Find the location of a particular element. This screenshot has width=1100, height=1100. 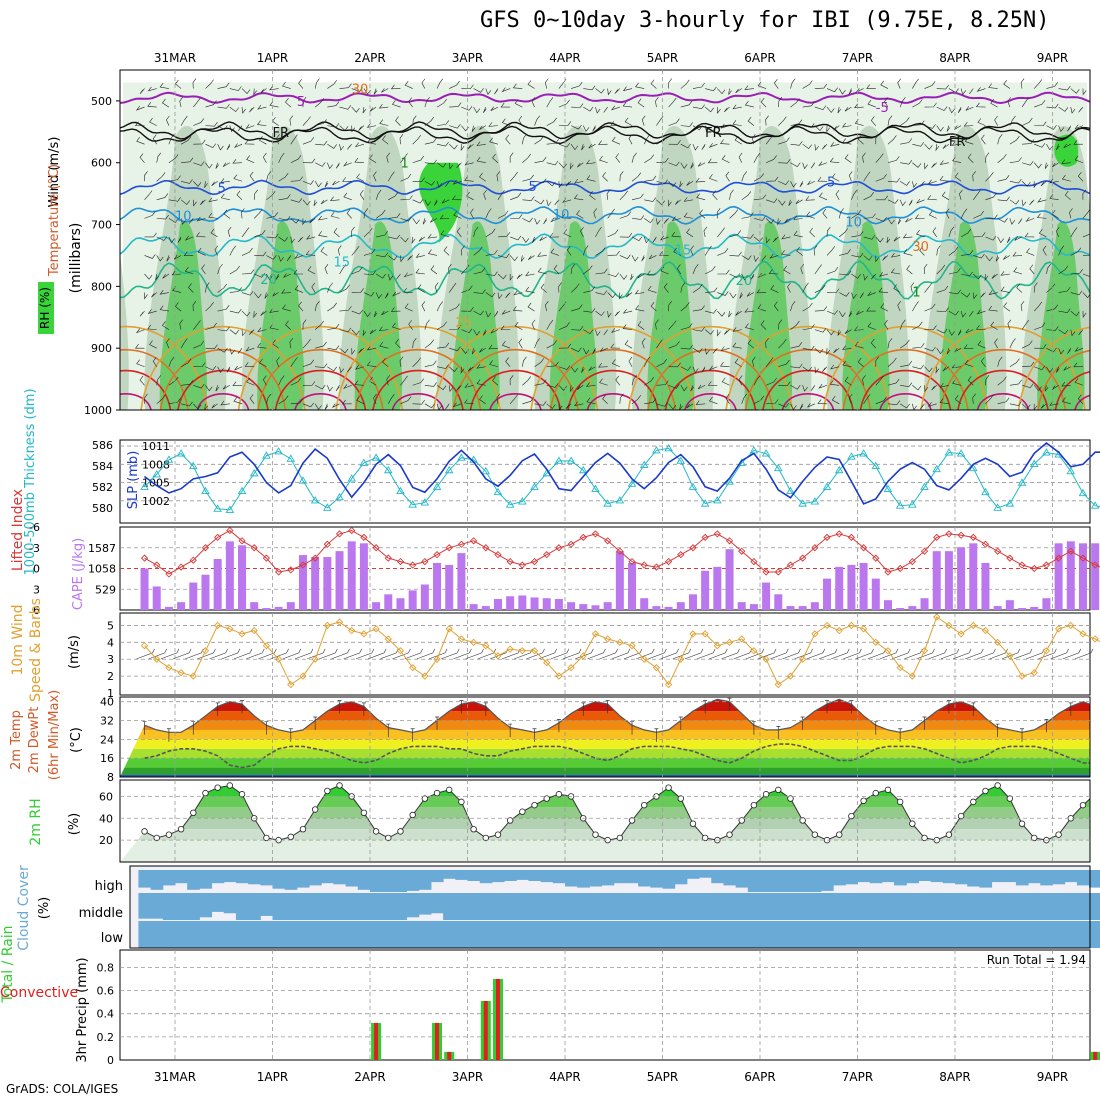

thickness-marker is located at coordinates (802, 503).